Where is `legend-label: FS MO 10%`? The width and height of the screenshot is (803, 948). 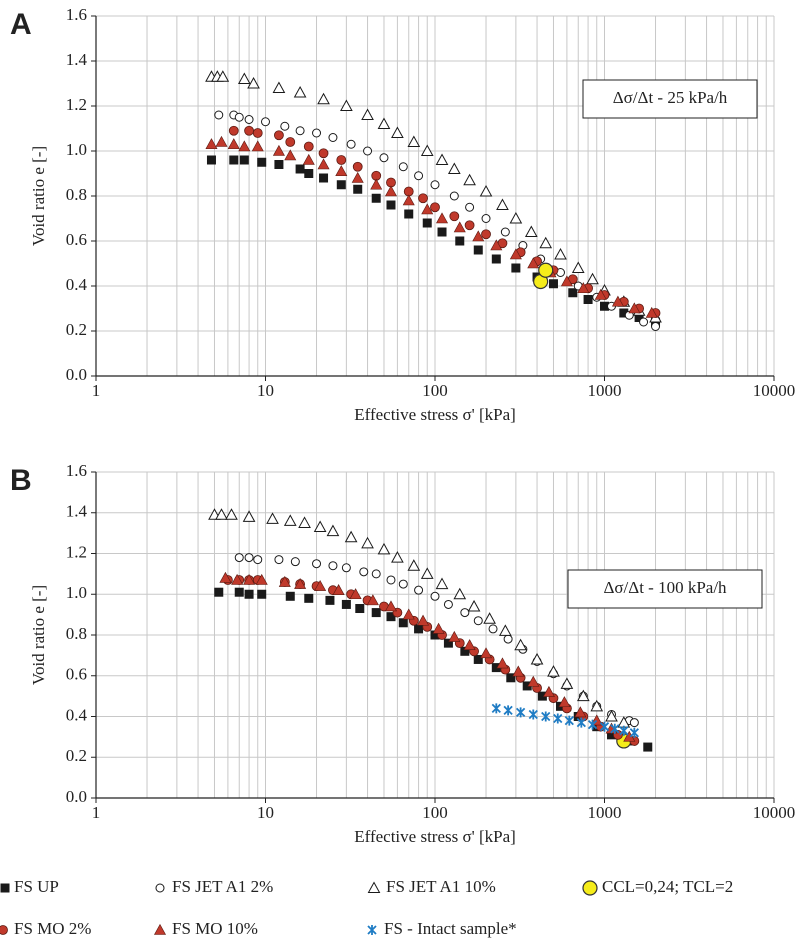
legend-label: FS MO 10% is located at coordinates (215, 928).